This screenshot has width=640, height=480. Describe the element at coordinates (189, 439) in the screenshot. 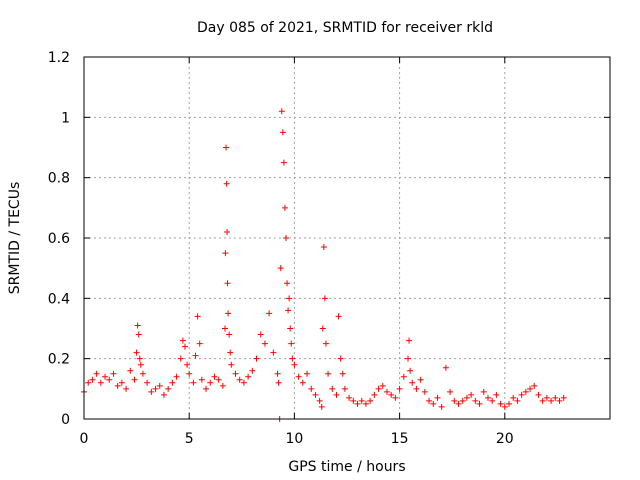

I see `x-tick-label: 5` at that location.